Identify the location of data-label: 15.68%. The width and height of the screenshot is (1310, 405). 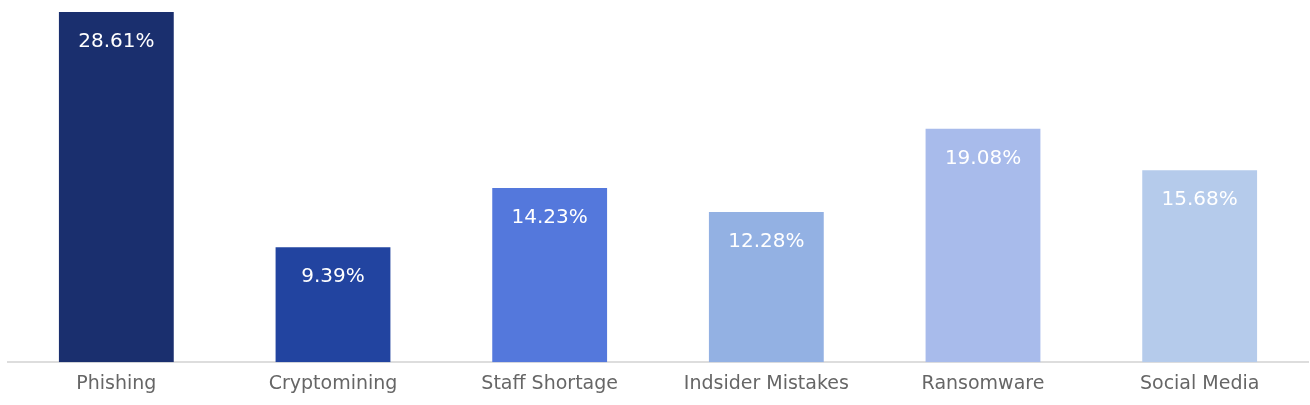
(1199, 198).